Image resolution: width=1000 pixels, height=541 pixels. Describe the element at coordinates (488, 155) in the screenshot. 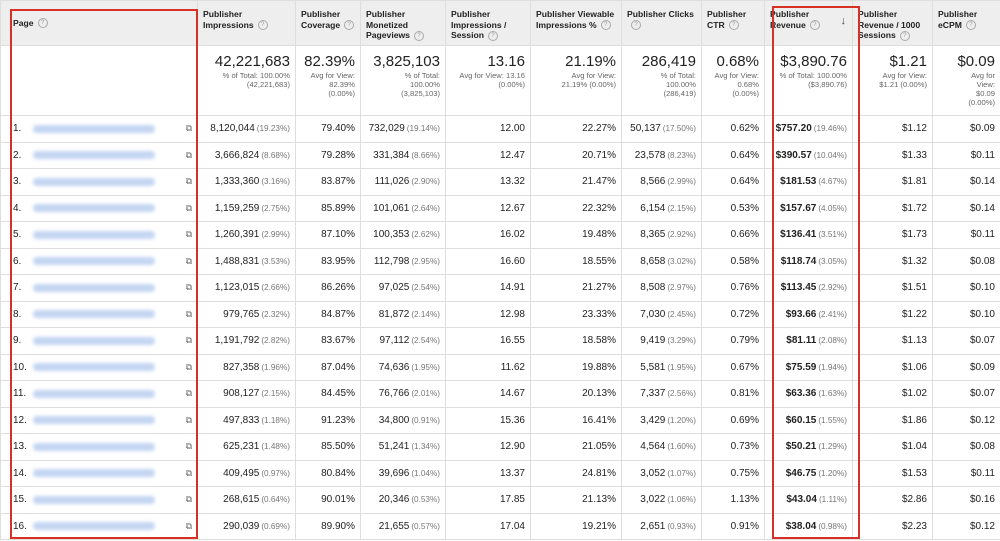

I see `impr-session-cell: 12.47` at that location.